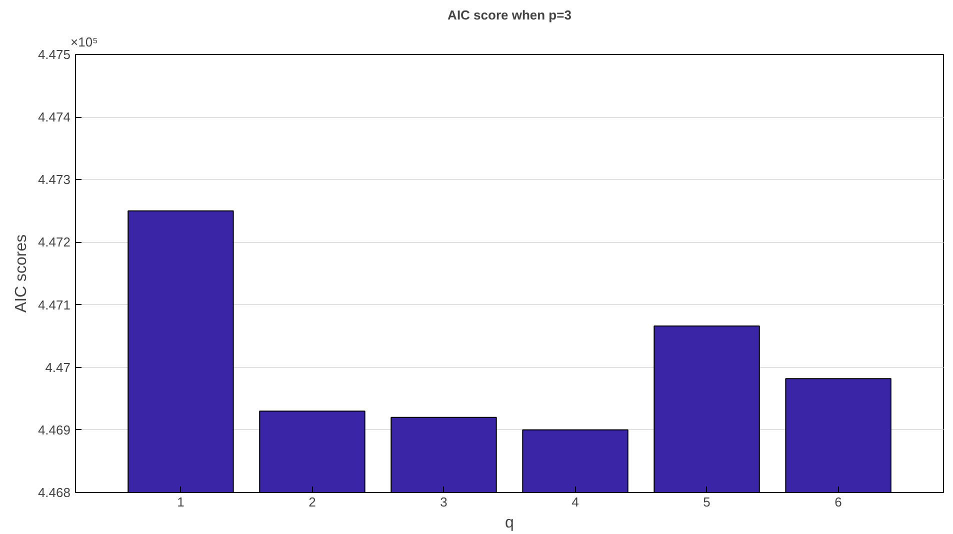  I want to click on x-tick-label: 3, so click(444, 502).